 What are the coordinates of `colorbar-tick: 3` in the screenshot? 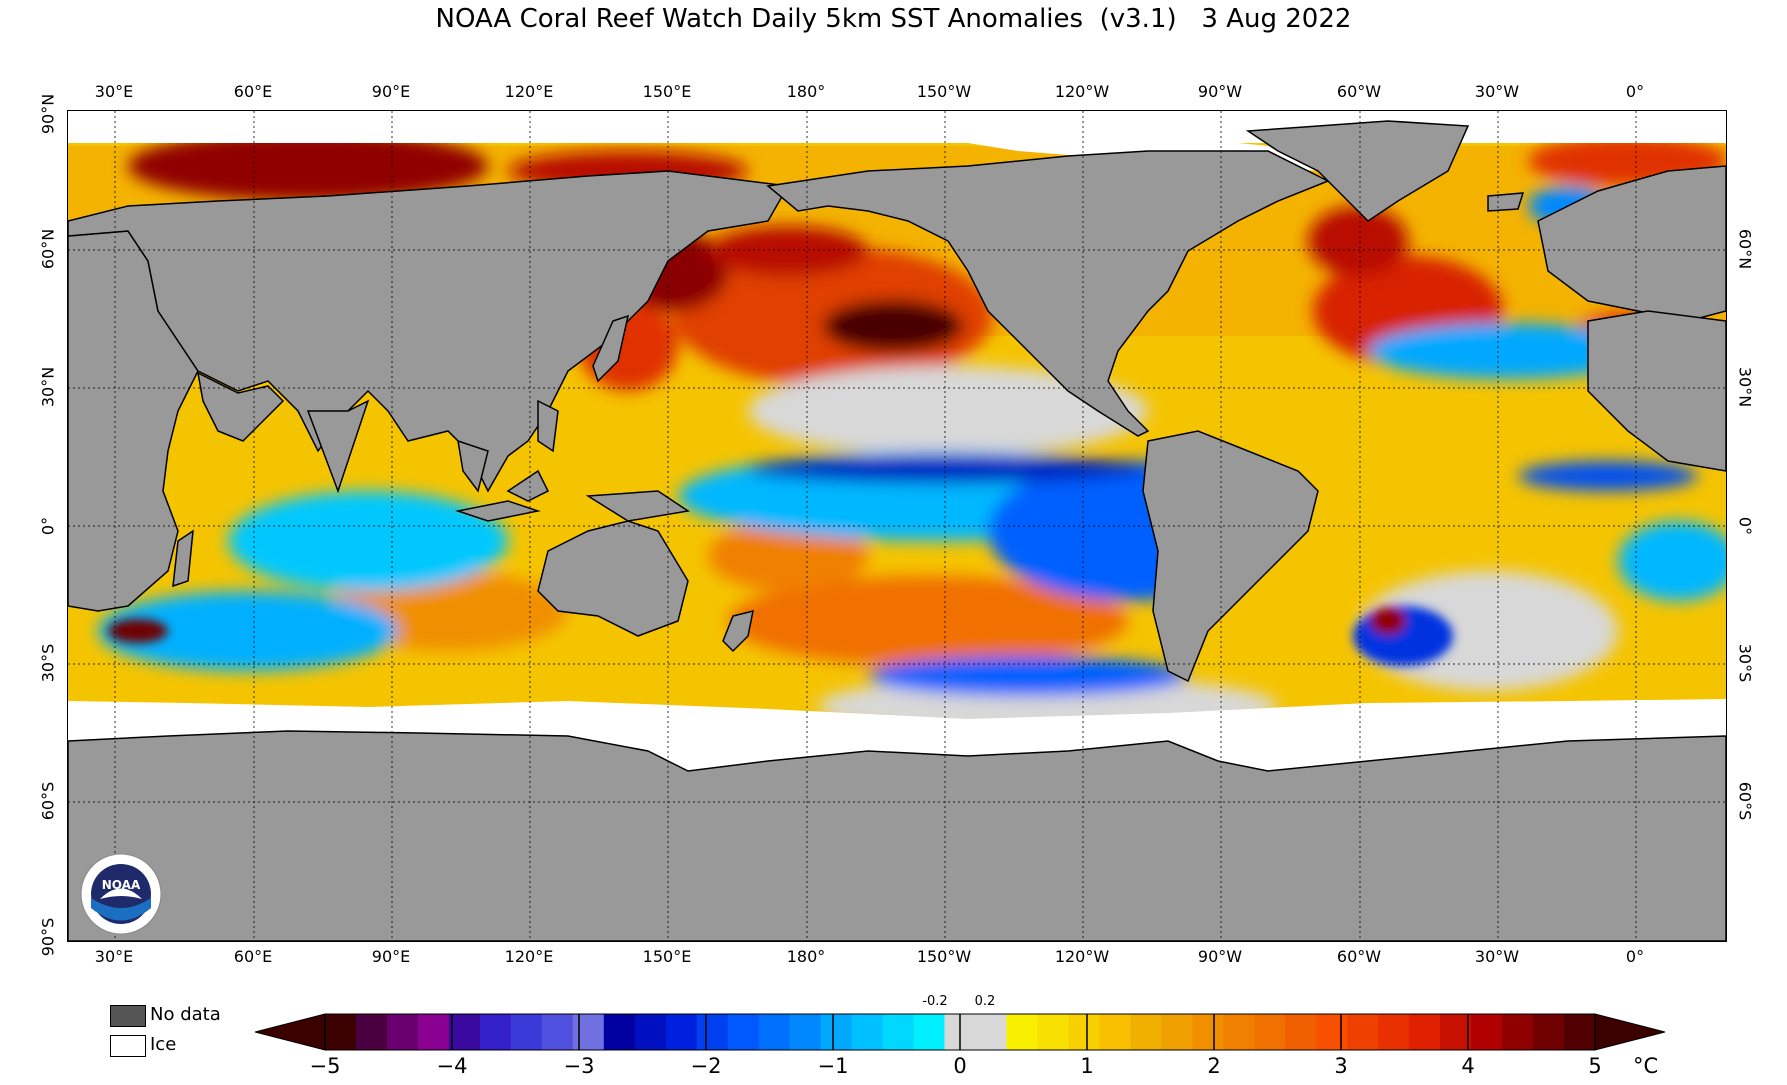 It's located at (1341, 1066).